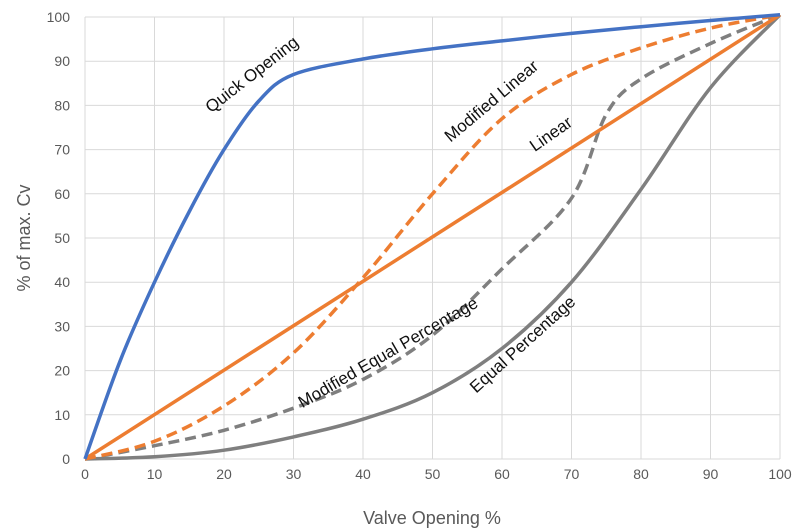  Describe the element at coordinates (641, 474) in the screenshot. I see `x-tick-label: 80` at that location.